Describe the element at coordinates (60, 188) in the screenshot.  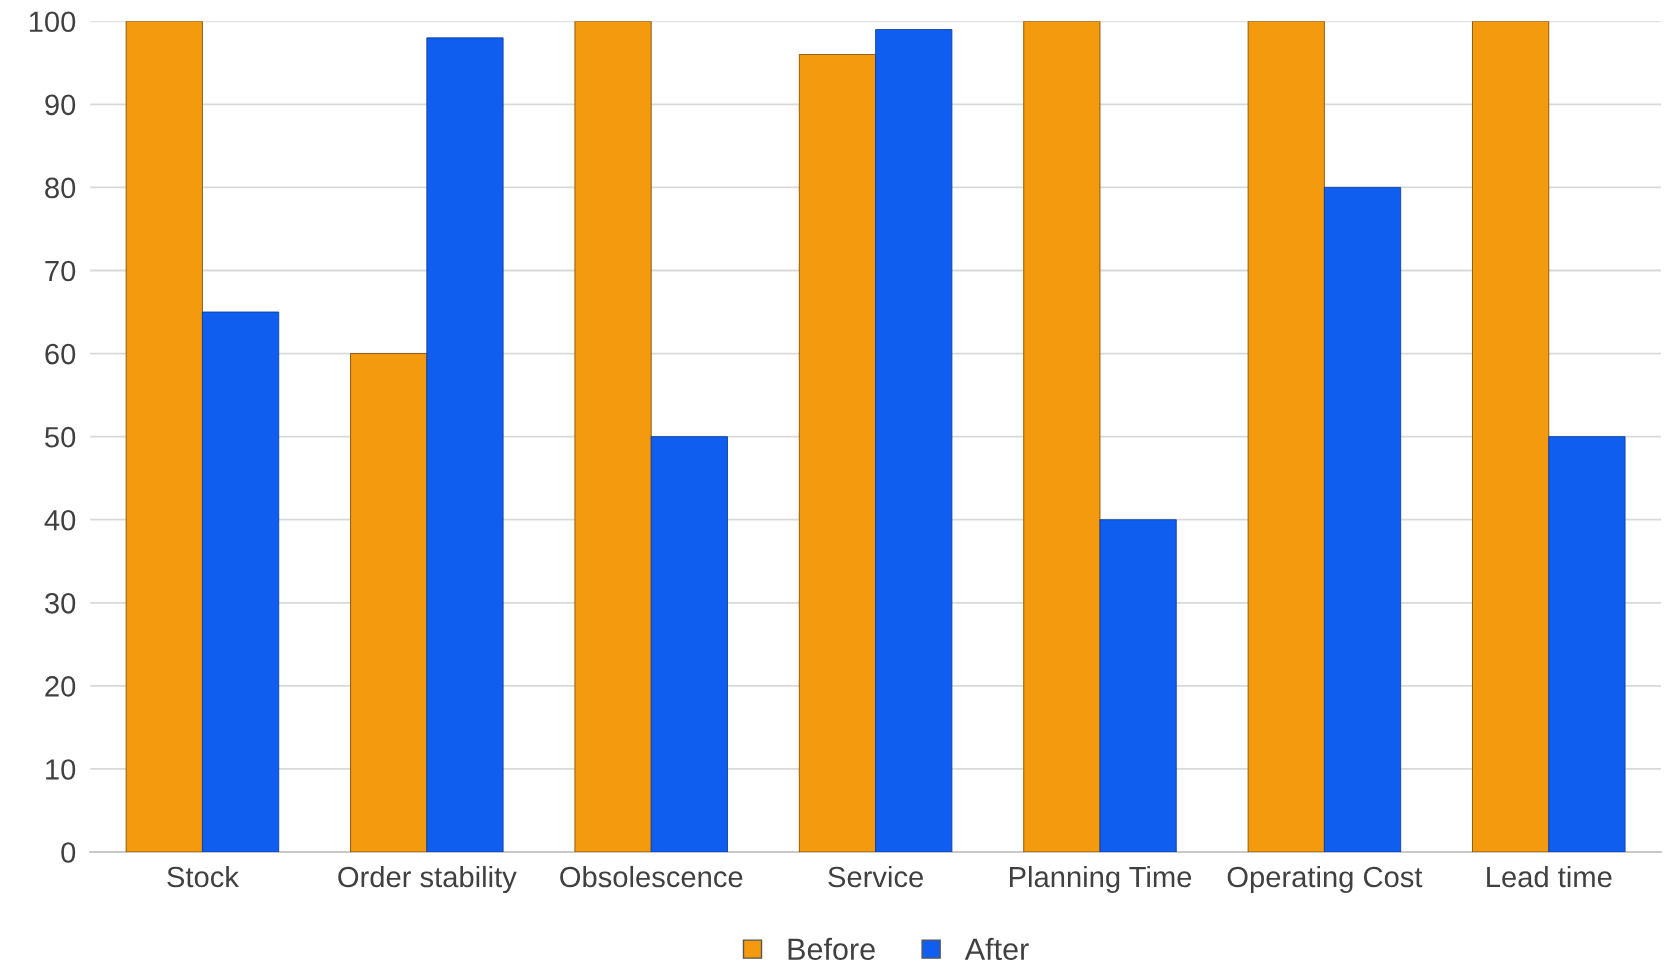
I see `y-tick-label: 80` at that location.